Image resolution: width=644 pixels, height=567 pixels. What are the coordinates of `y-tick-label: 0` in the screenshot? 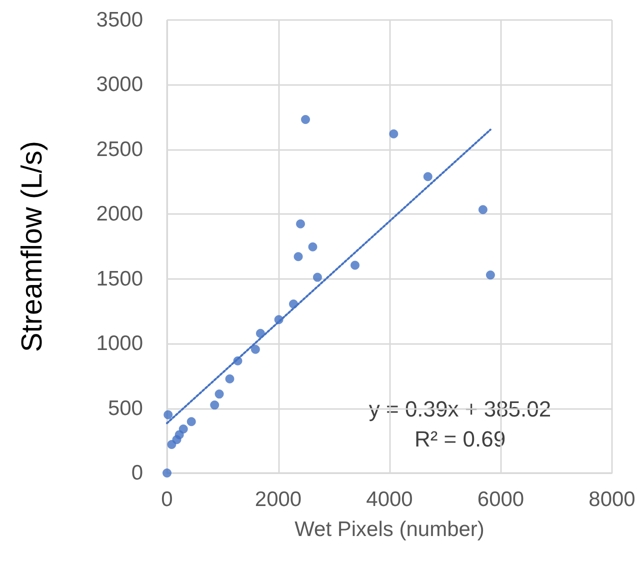 It's located at (137, 473).